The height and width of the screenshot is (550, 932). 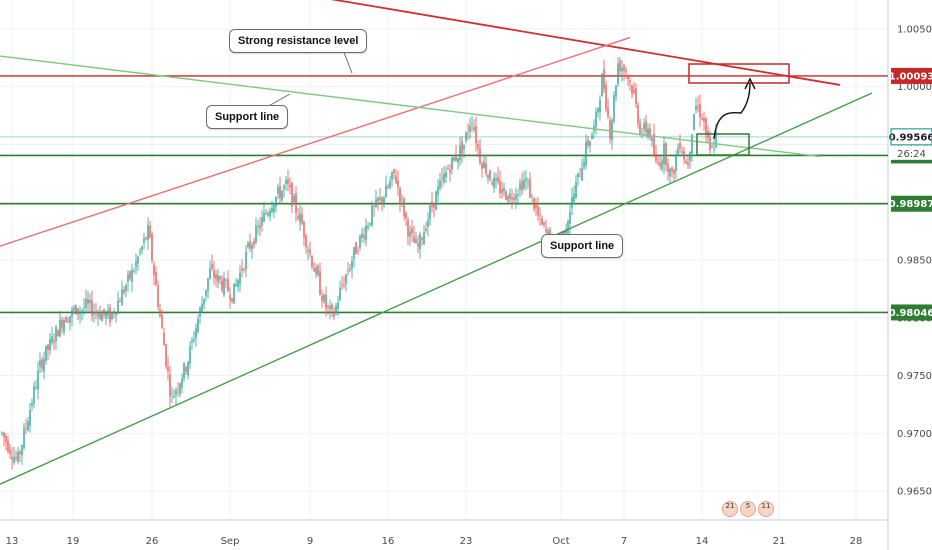 What do you see at coordinates (310, 541) in the screenshot?
I see `x-tick-label: 9` at bounding box center [310, 541].